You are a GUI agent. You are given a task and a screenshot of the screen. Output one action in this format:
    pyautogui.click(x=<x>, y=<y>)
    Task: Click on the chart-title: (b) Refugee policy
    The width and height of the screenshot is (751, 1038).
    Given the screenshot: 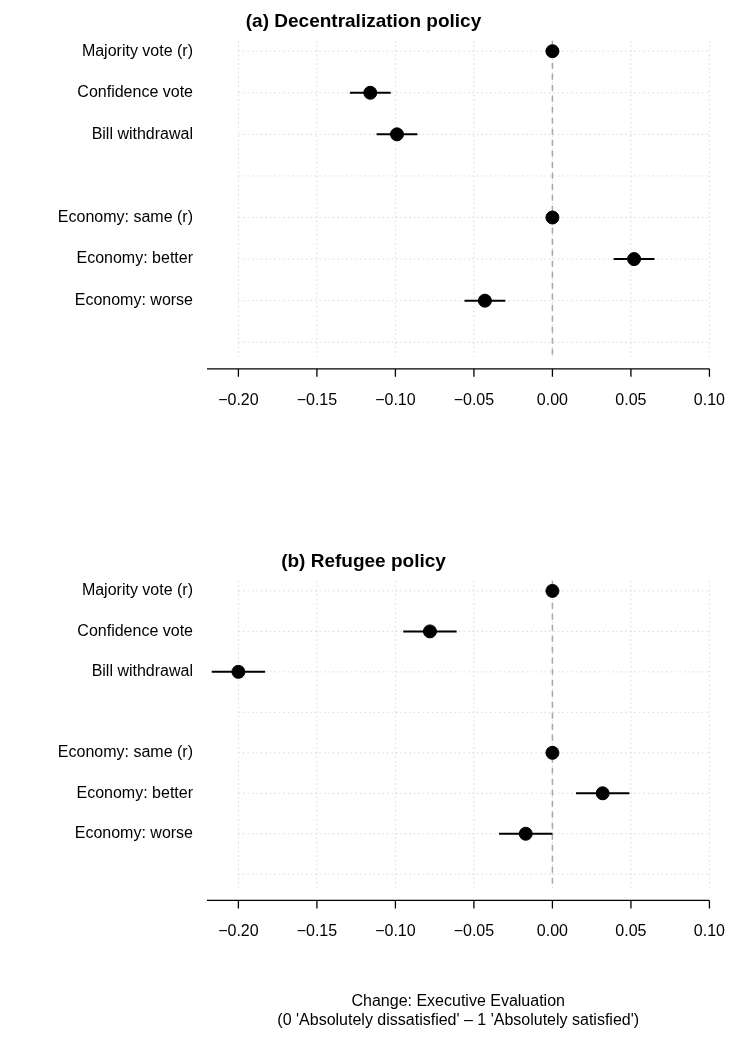 What is the action you would take?
    pyautogui.click(x=364, y=560)
    